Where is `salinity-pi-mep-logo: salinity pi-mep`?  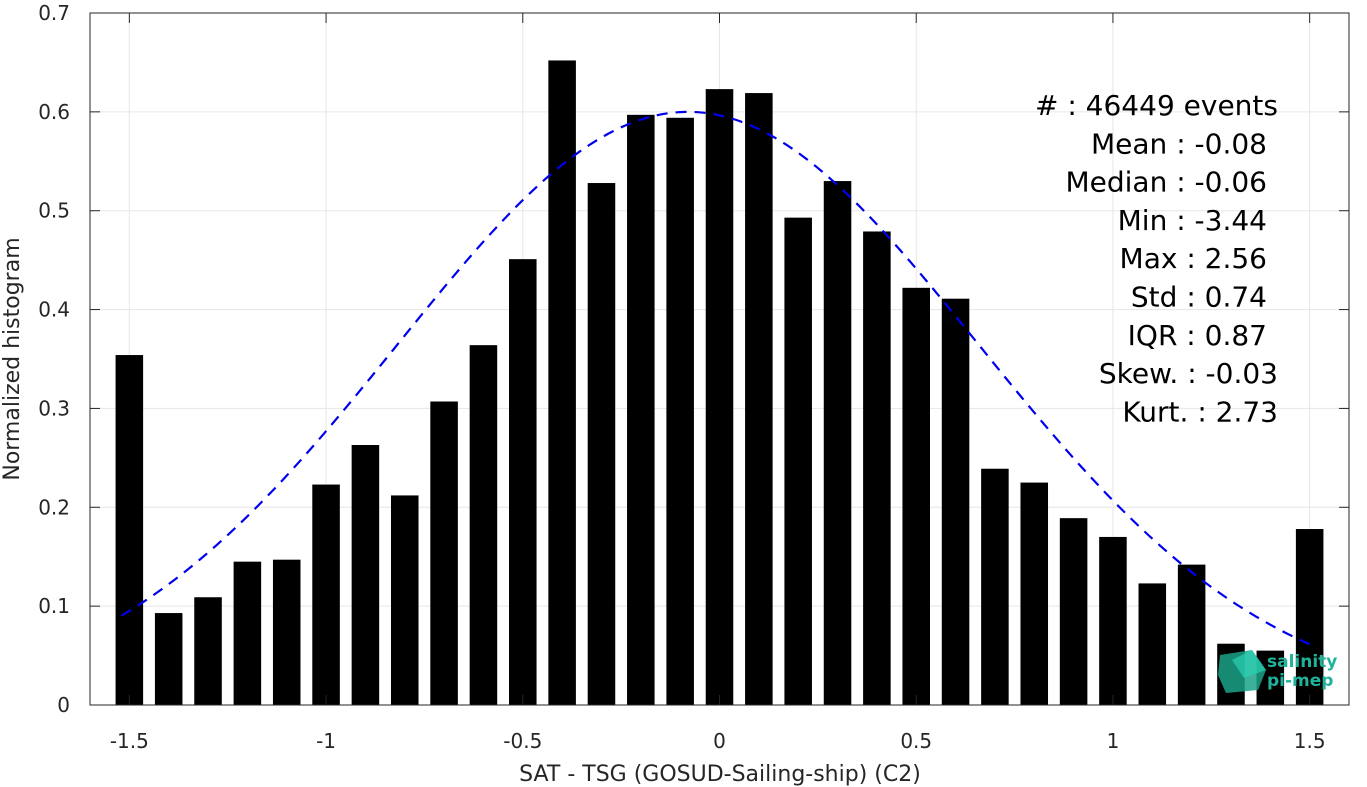
salinity-pi-mep-logo: salinity pi-mep is located at coordinates (1277, 671).